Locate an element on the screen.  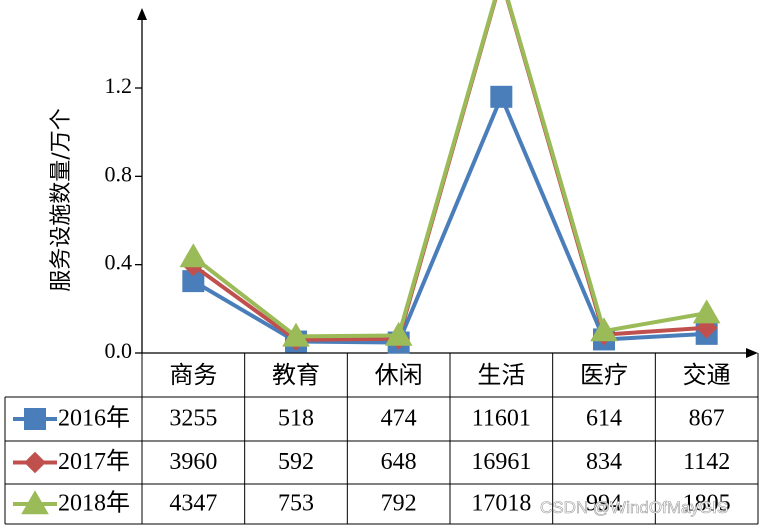
x-axis-arrow is located at coordinates (752, 353).